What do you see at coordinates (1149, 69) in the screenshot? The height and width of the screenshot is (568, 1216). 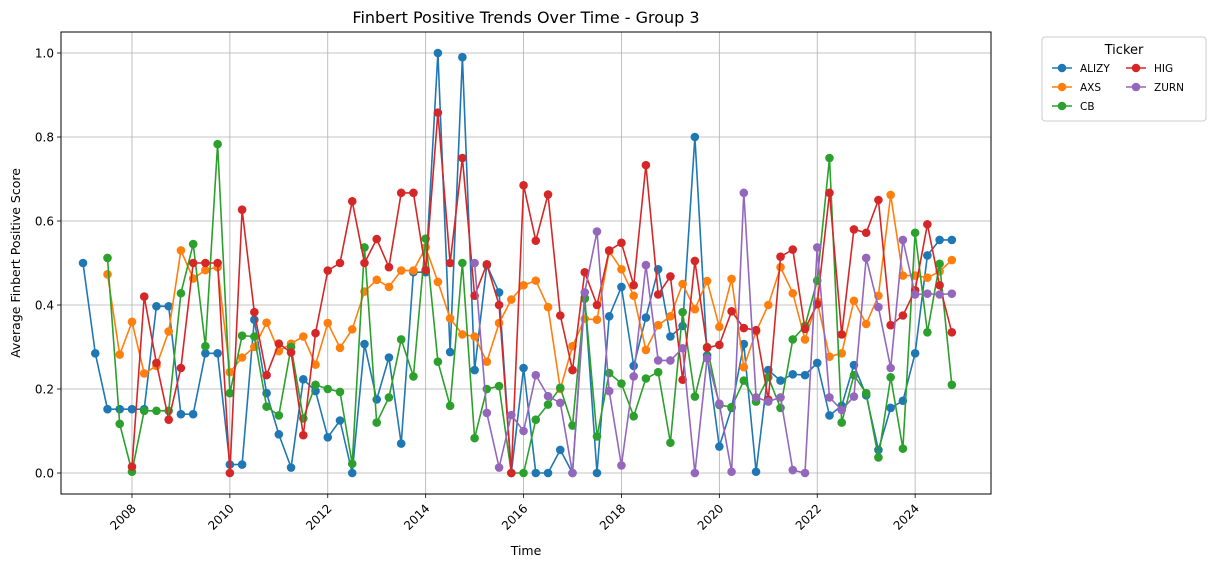 I see `legend-item-hig: HIG` at bounding box center [1149, 69].